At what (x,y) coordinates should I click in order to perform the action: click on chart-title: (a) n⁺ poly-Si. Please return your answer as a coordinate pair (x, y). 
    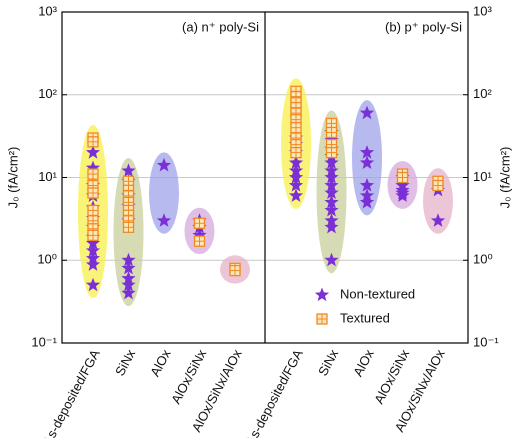
    Looking at the image, I should click on (220, 26).